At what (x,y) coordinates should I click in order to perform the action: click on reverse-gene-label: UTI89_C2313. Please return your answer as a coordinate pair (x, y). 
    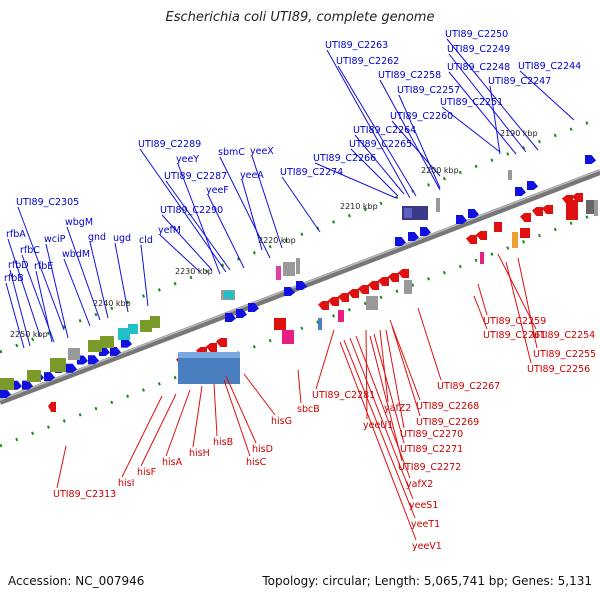
    Looking at the image, I should click on (84, 494).